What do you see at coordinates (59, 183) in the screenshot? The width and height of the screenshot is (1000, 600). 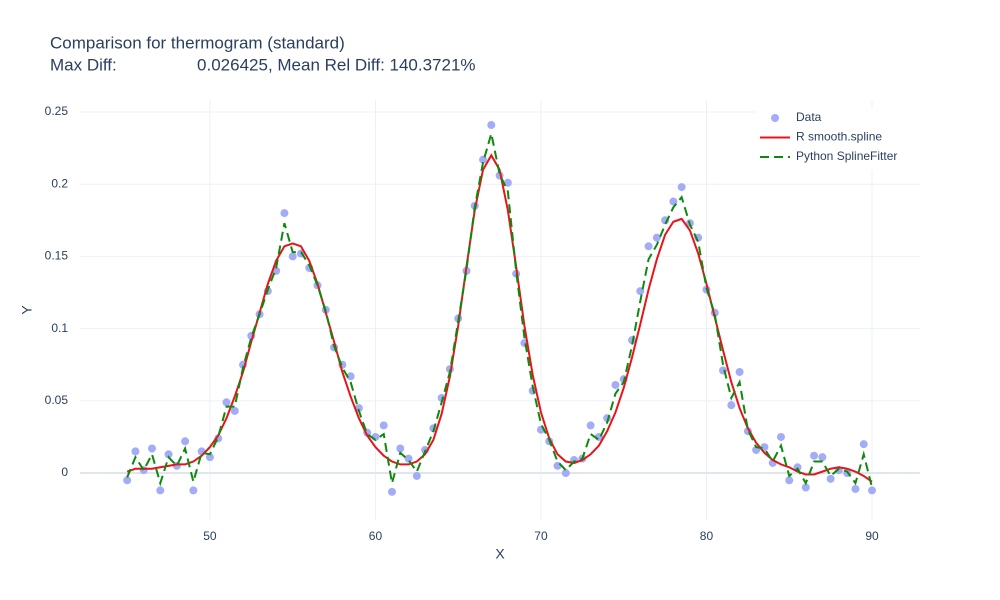 I see `y-tick-label: 0.2` at bounding box center [59, 183].